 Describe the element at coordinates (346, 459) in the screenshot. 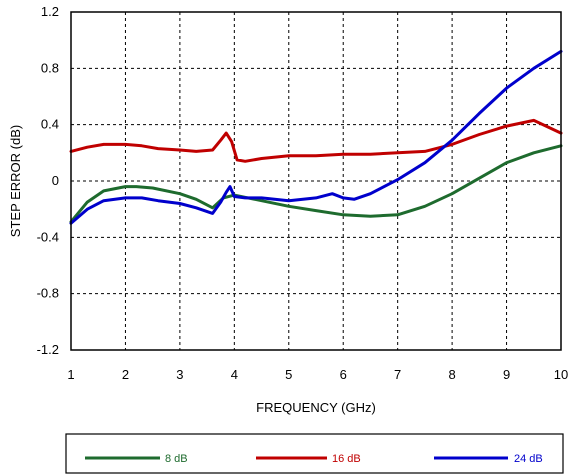

I see `legend-label: 16 dB` at that location.